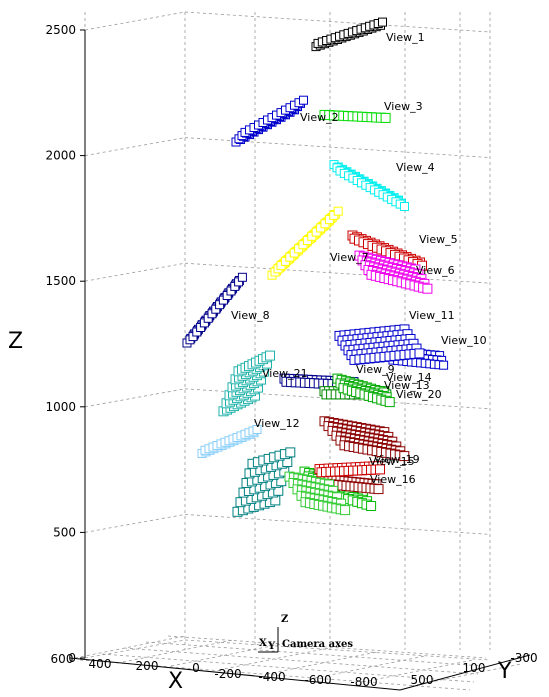  What do you see at coordinates (285, 373) in the screenshot?
I see `series-label: View_21` at bounding box center [285, 373].